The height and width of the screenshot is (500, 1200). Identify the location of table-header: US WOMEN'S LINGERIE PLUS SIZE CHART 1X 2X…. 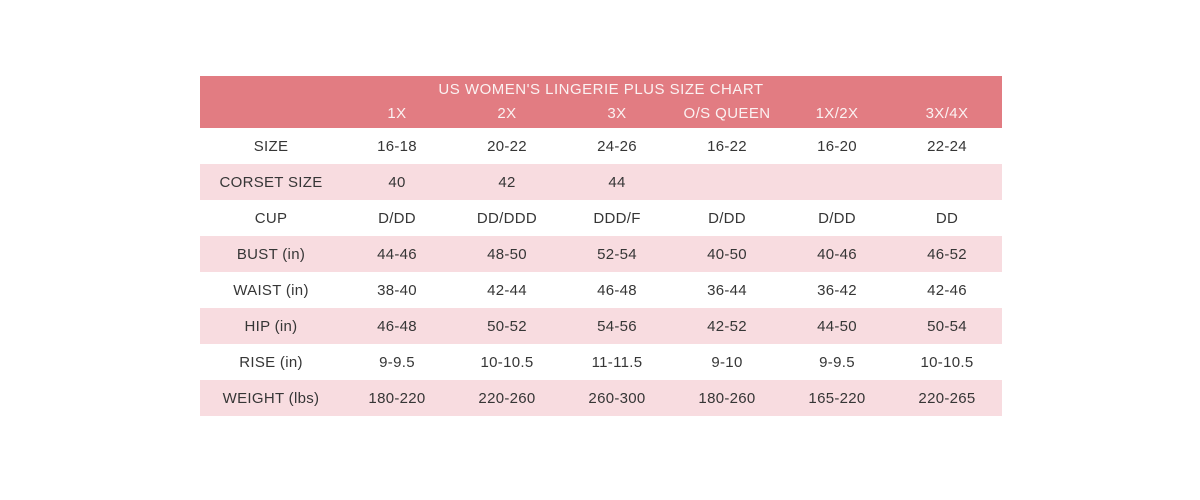
(601, 102).